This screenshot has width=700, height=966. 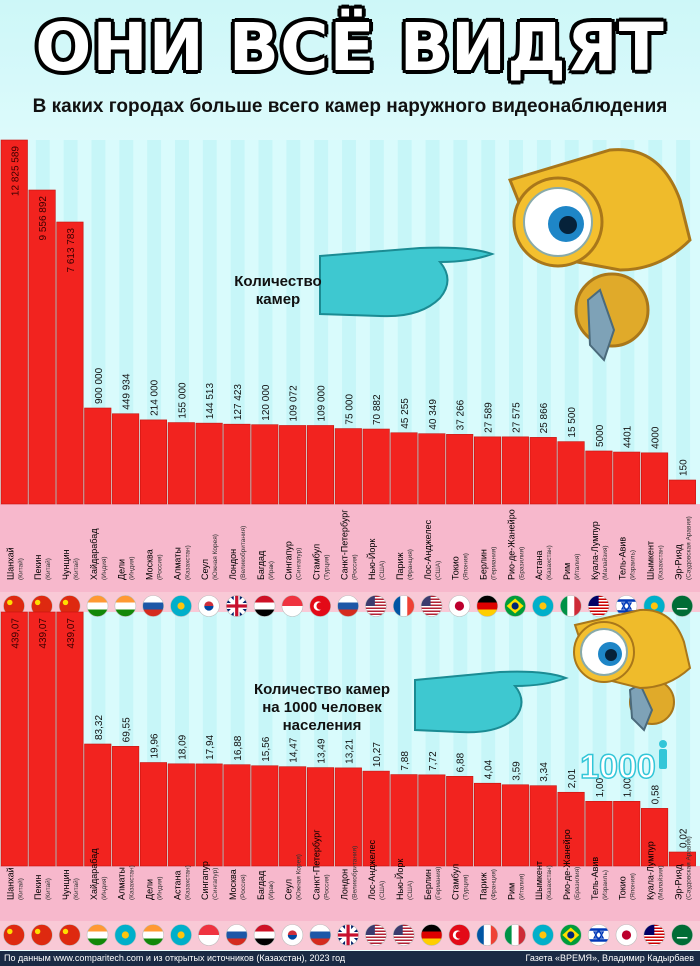 What do you see at coordinates (683, 838) in the screenshot?
I see `value-label: 0,02` at bounding box center [683, 838].